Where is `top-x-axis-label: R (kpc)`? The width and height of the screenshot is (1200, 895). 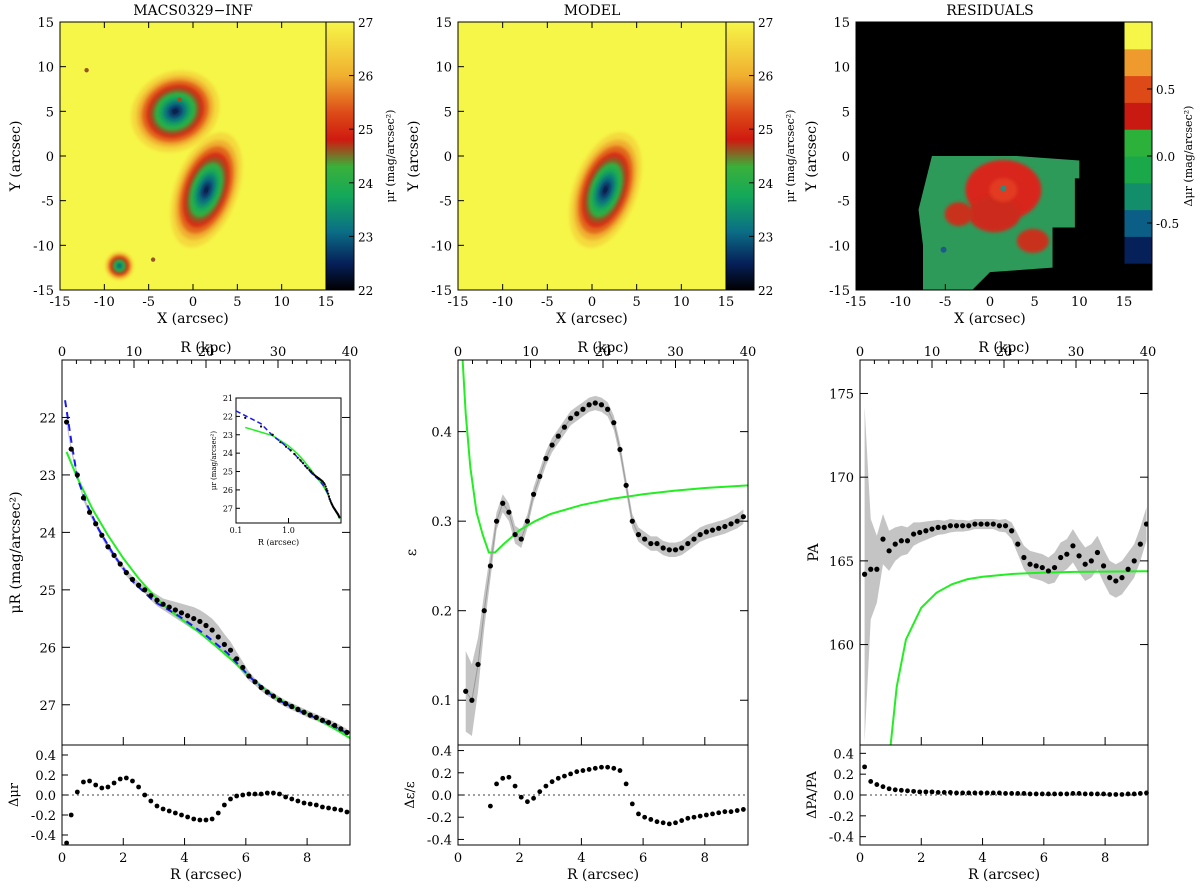
top-x-axis-label: R (kpc) is located at coordinates (602, 348).